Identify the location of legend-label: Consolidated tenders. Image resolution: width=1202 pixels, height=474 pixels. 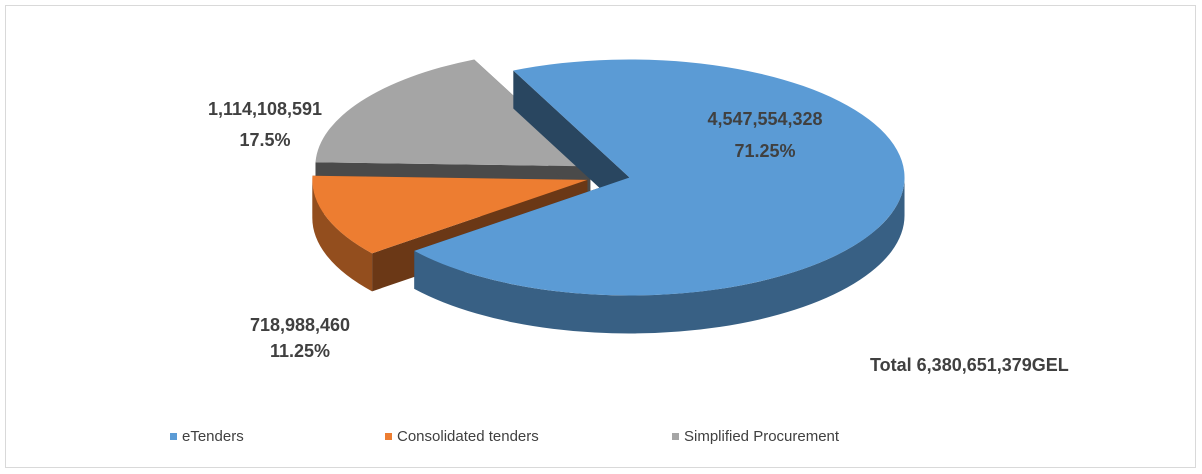
(468, 436).